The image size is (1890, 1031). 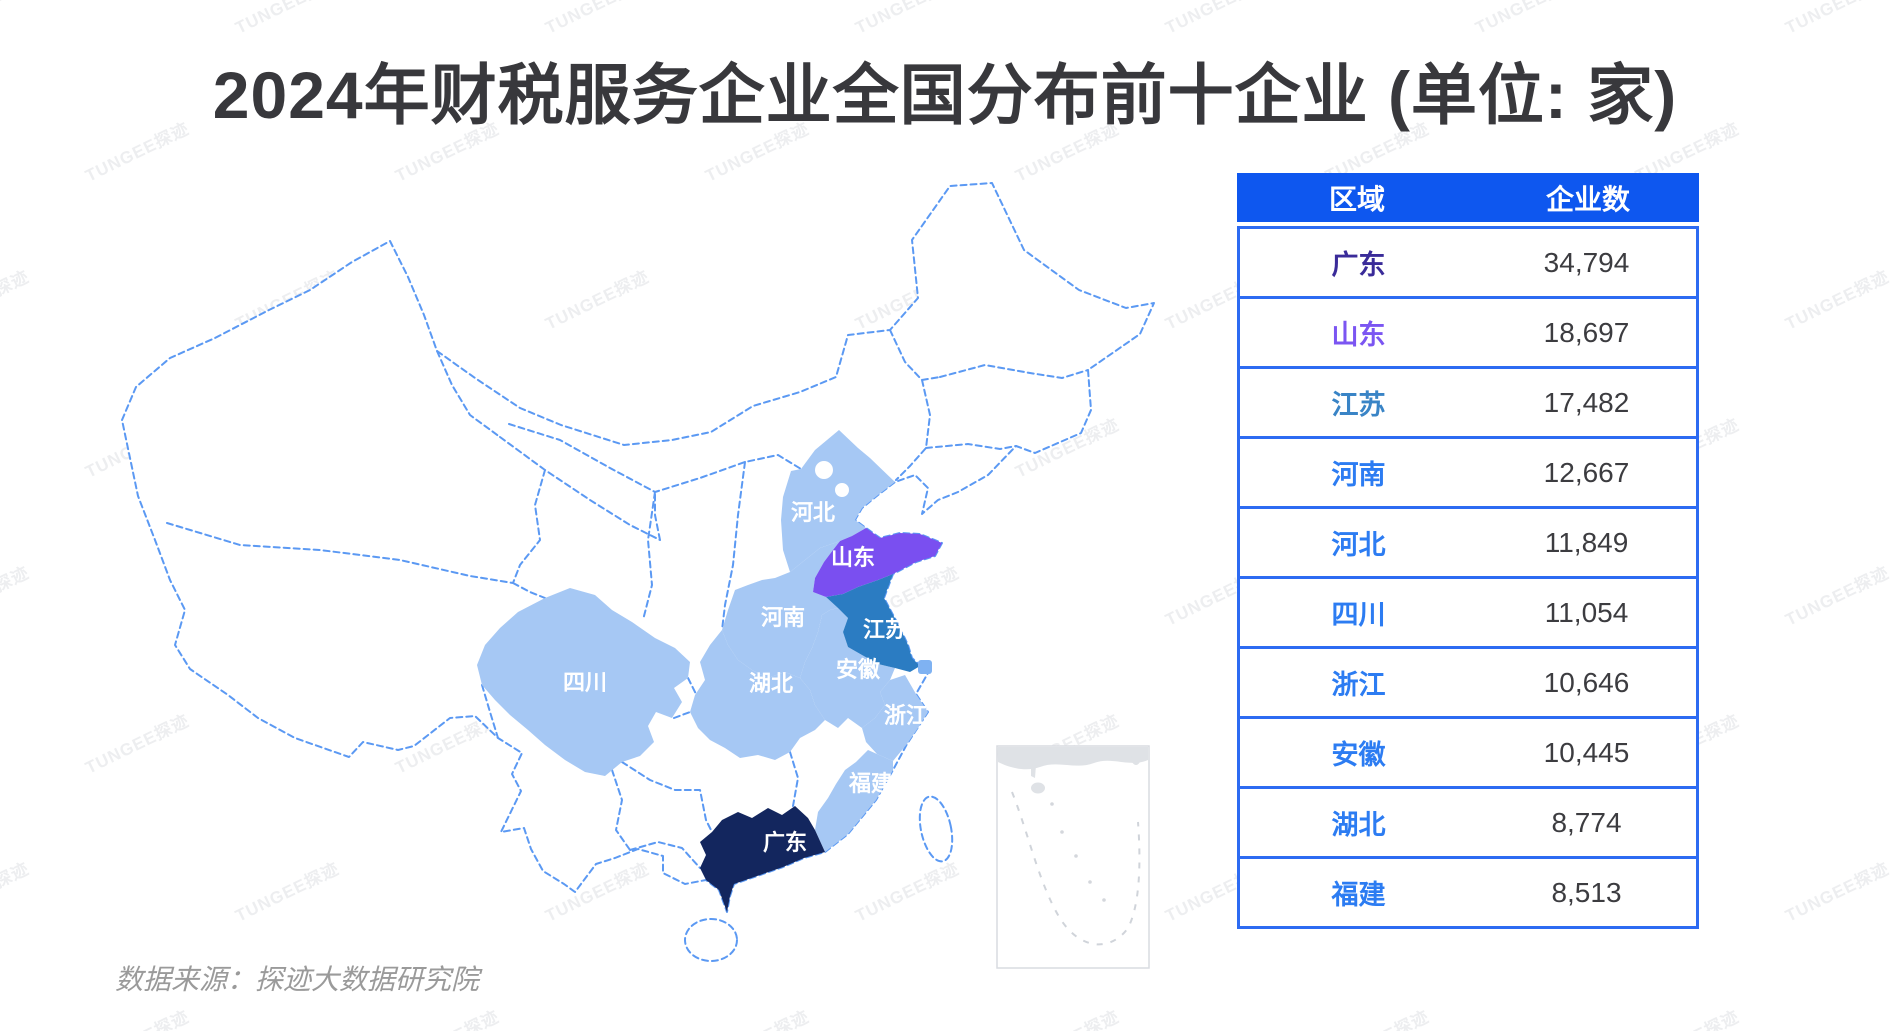 I want to click on table-row: 浙江 10,646, so click(x=1468, y=681).